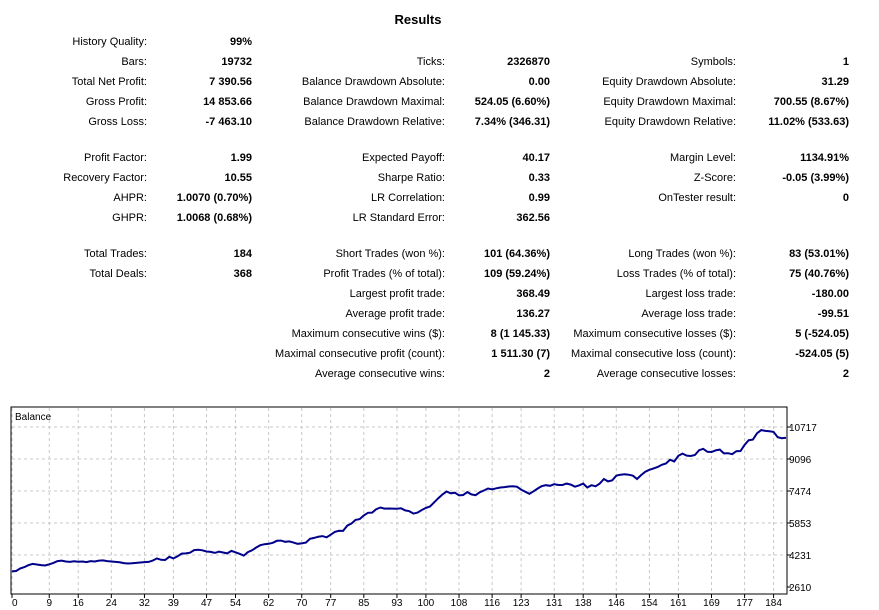  I want to click on x-tick-label: 154, so click(649, 603).